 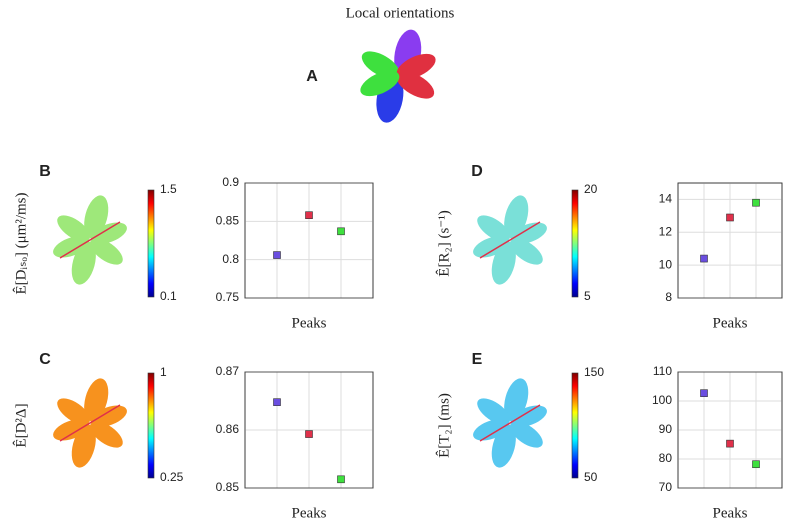 I want to click on y-axis-label: Ê[R₂] (s⁻¹), so click(x=443, y=243).